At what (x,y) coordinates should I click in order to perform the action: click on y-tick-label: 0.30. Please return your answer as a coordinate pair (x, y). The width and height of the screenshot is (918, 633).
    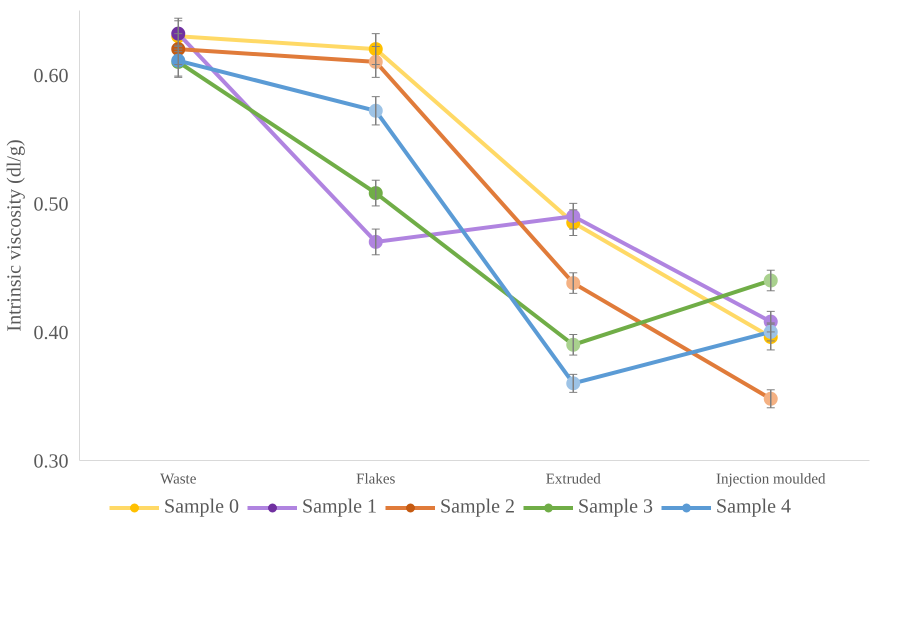
    Looking at the image, I should click on (51, 461).